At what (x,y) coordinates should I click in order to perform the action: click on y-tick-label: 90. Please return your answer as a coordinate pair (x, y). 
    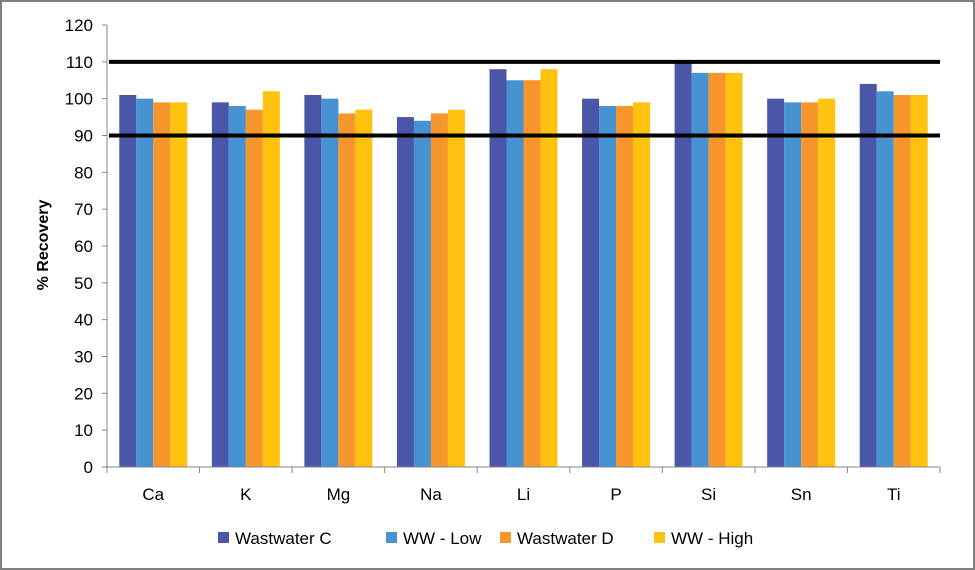
    Looking at the image, I should click on (83, 136).